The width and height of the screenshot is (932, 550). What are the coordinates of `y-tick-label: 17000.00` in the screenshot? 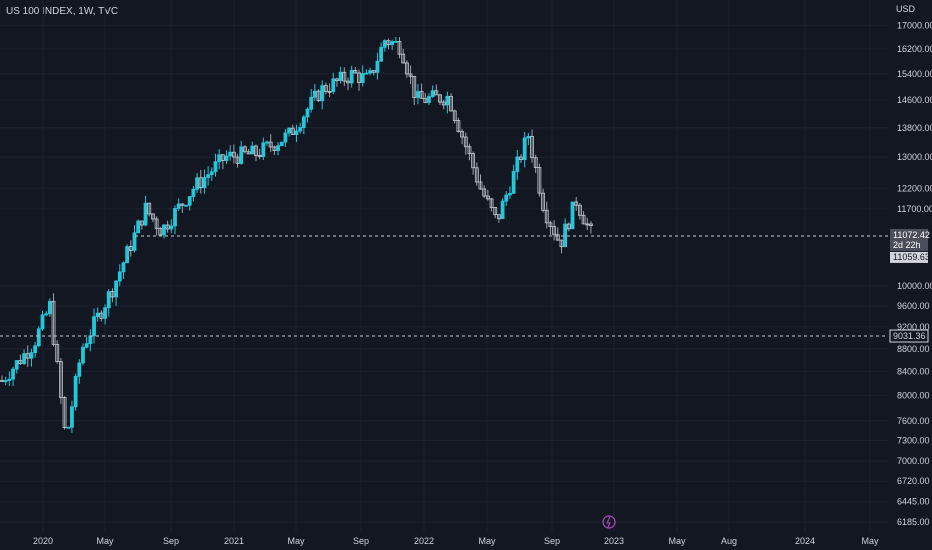 It's located at (914, 25).